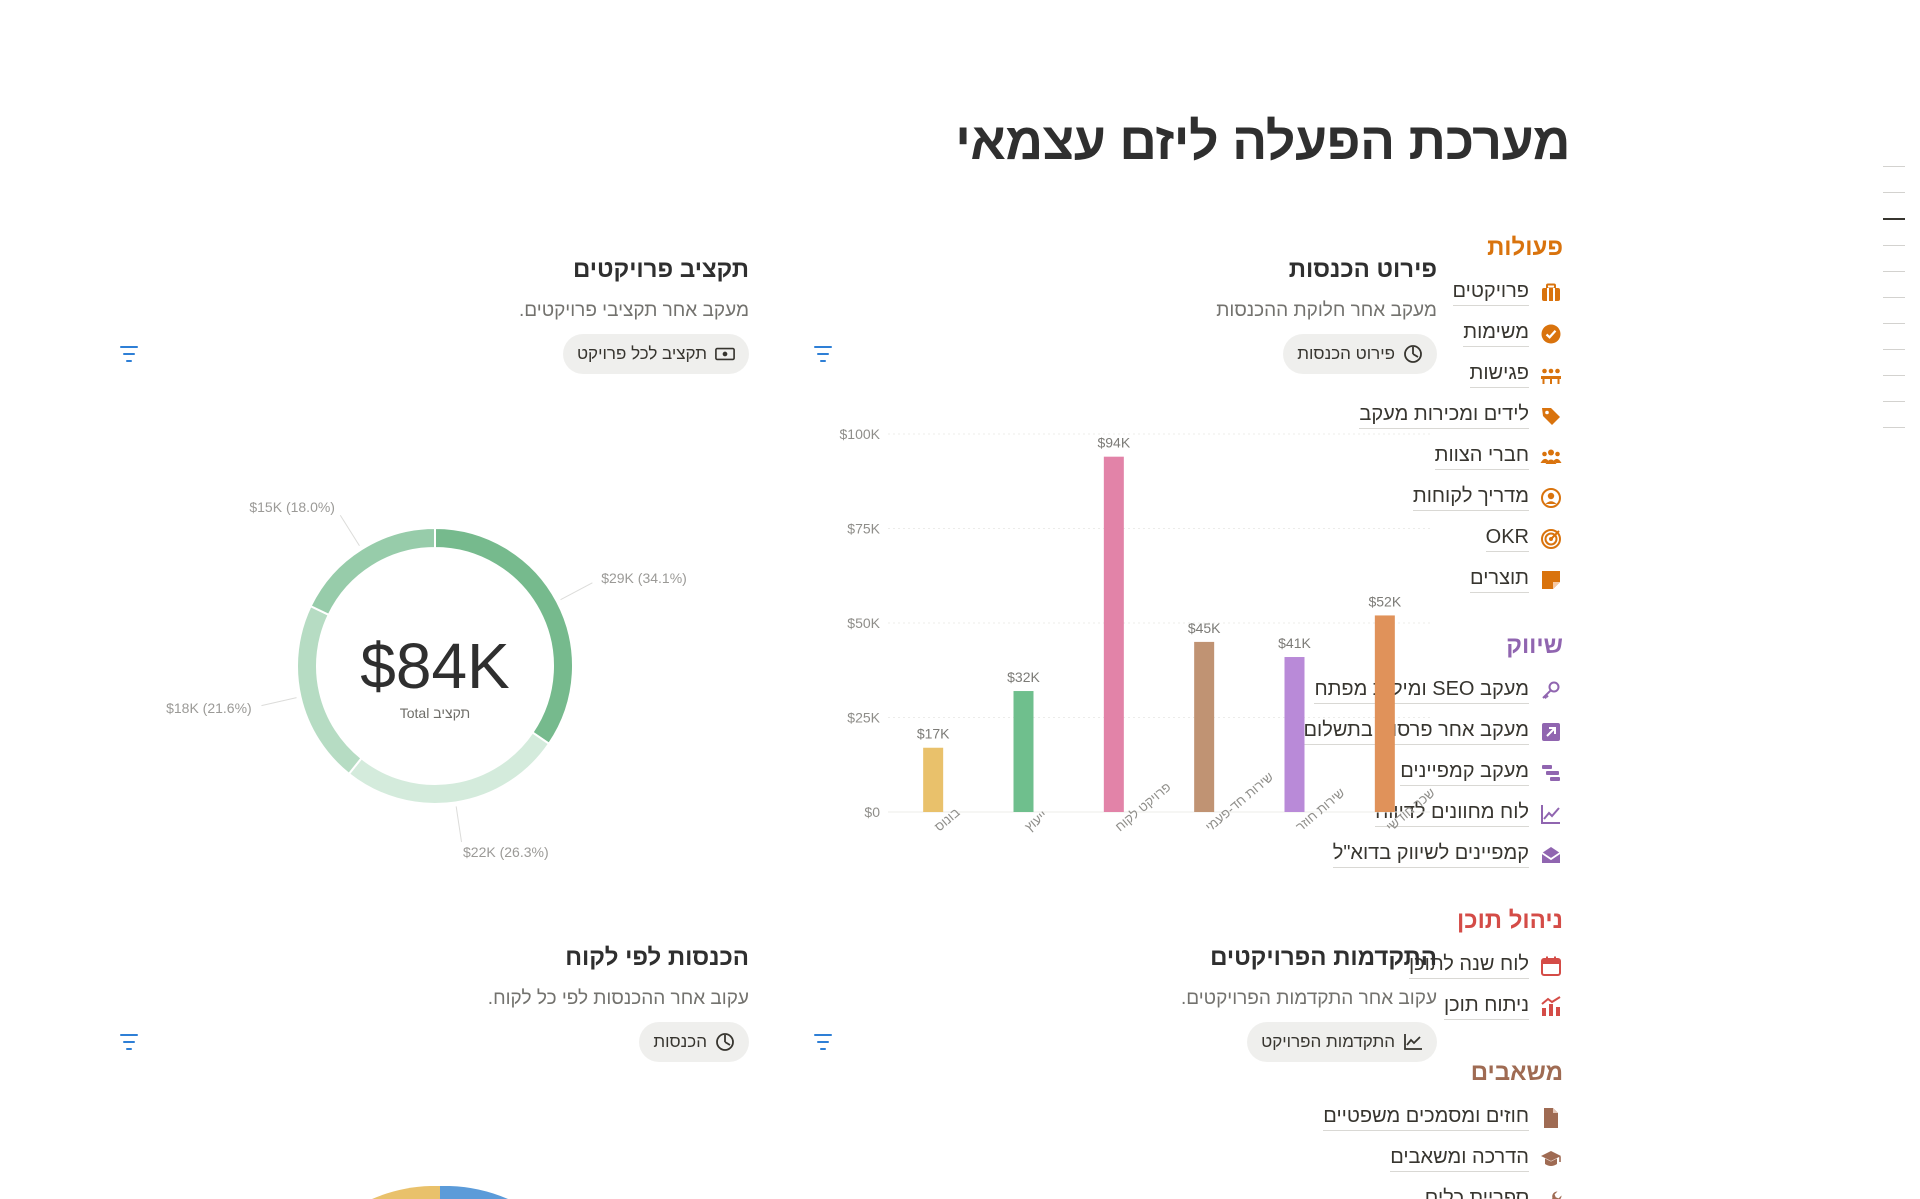 Image resolution: width=1920 pixels, height=1199 pixels. What do you see at coordinates (644, 578) in the screenshot?
I see `donut-slice-label: $29K (34.1%)` at bounding box center [644, 578].